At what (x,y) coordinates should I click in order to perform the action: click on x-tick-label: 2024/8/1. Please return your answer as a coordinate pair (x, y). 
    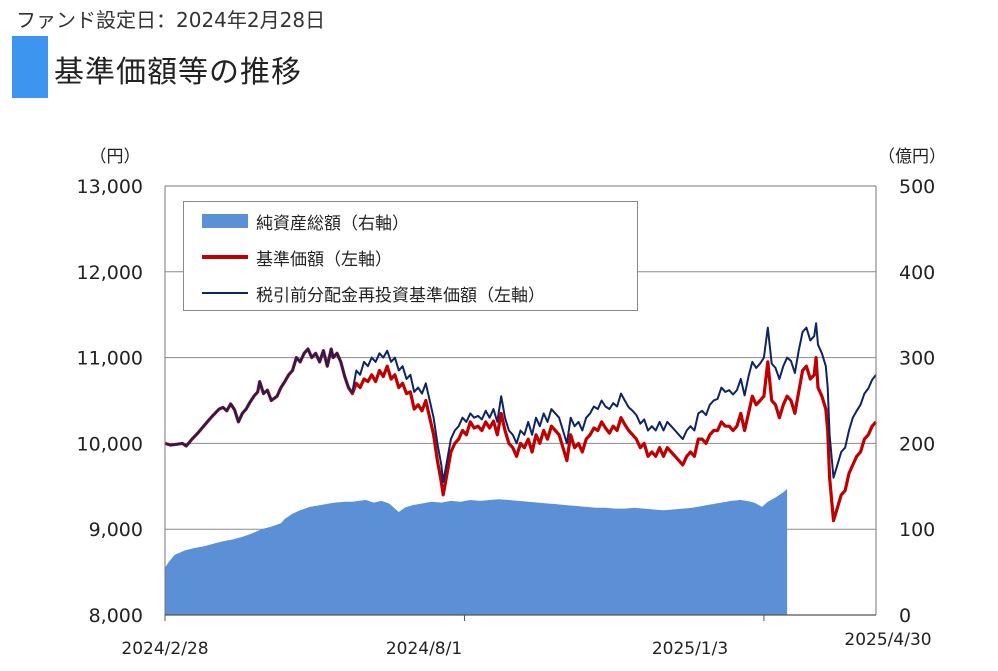
    Looking at the image, I should click on (424, 649).